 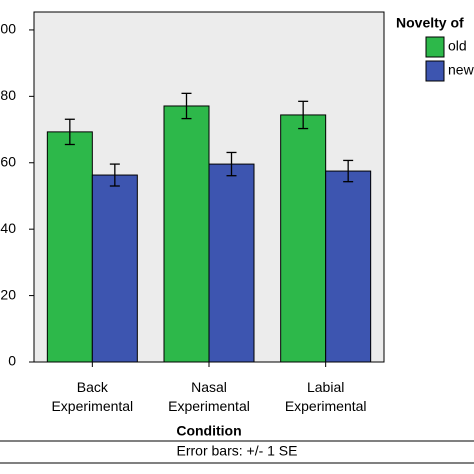 What do you see at coordinates (326, 396) in the screenshot?
I see `x-tick-label: Labial Experimental` at bounding box center [326, 396].